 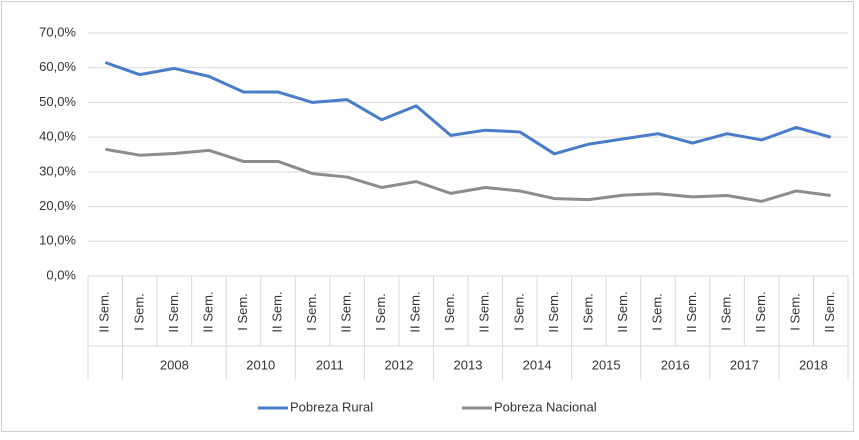 I want to click on y-tick-label: 60,0%, so click(x=57, y=66).